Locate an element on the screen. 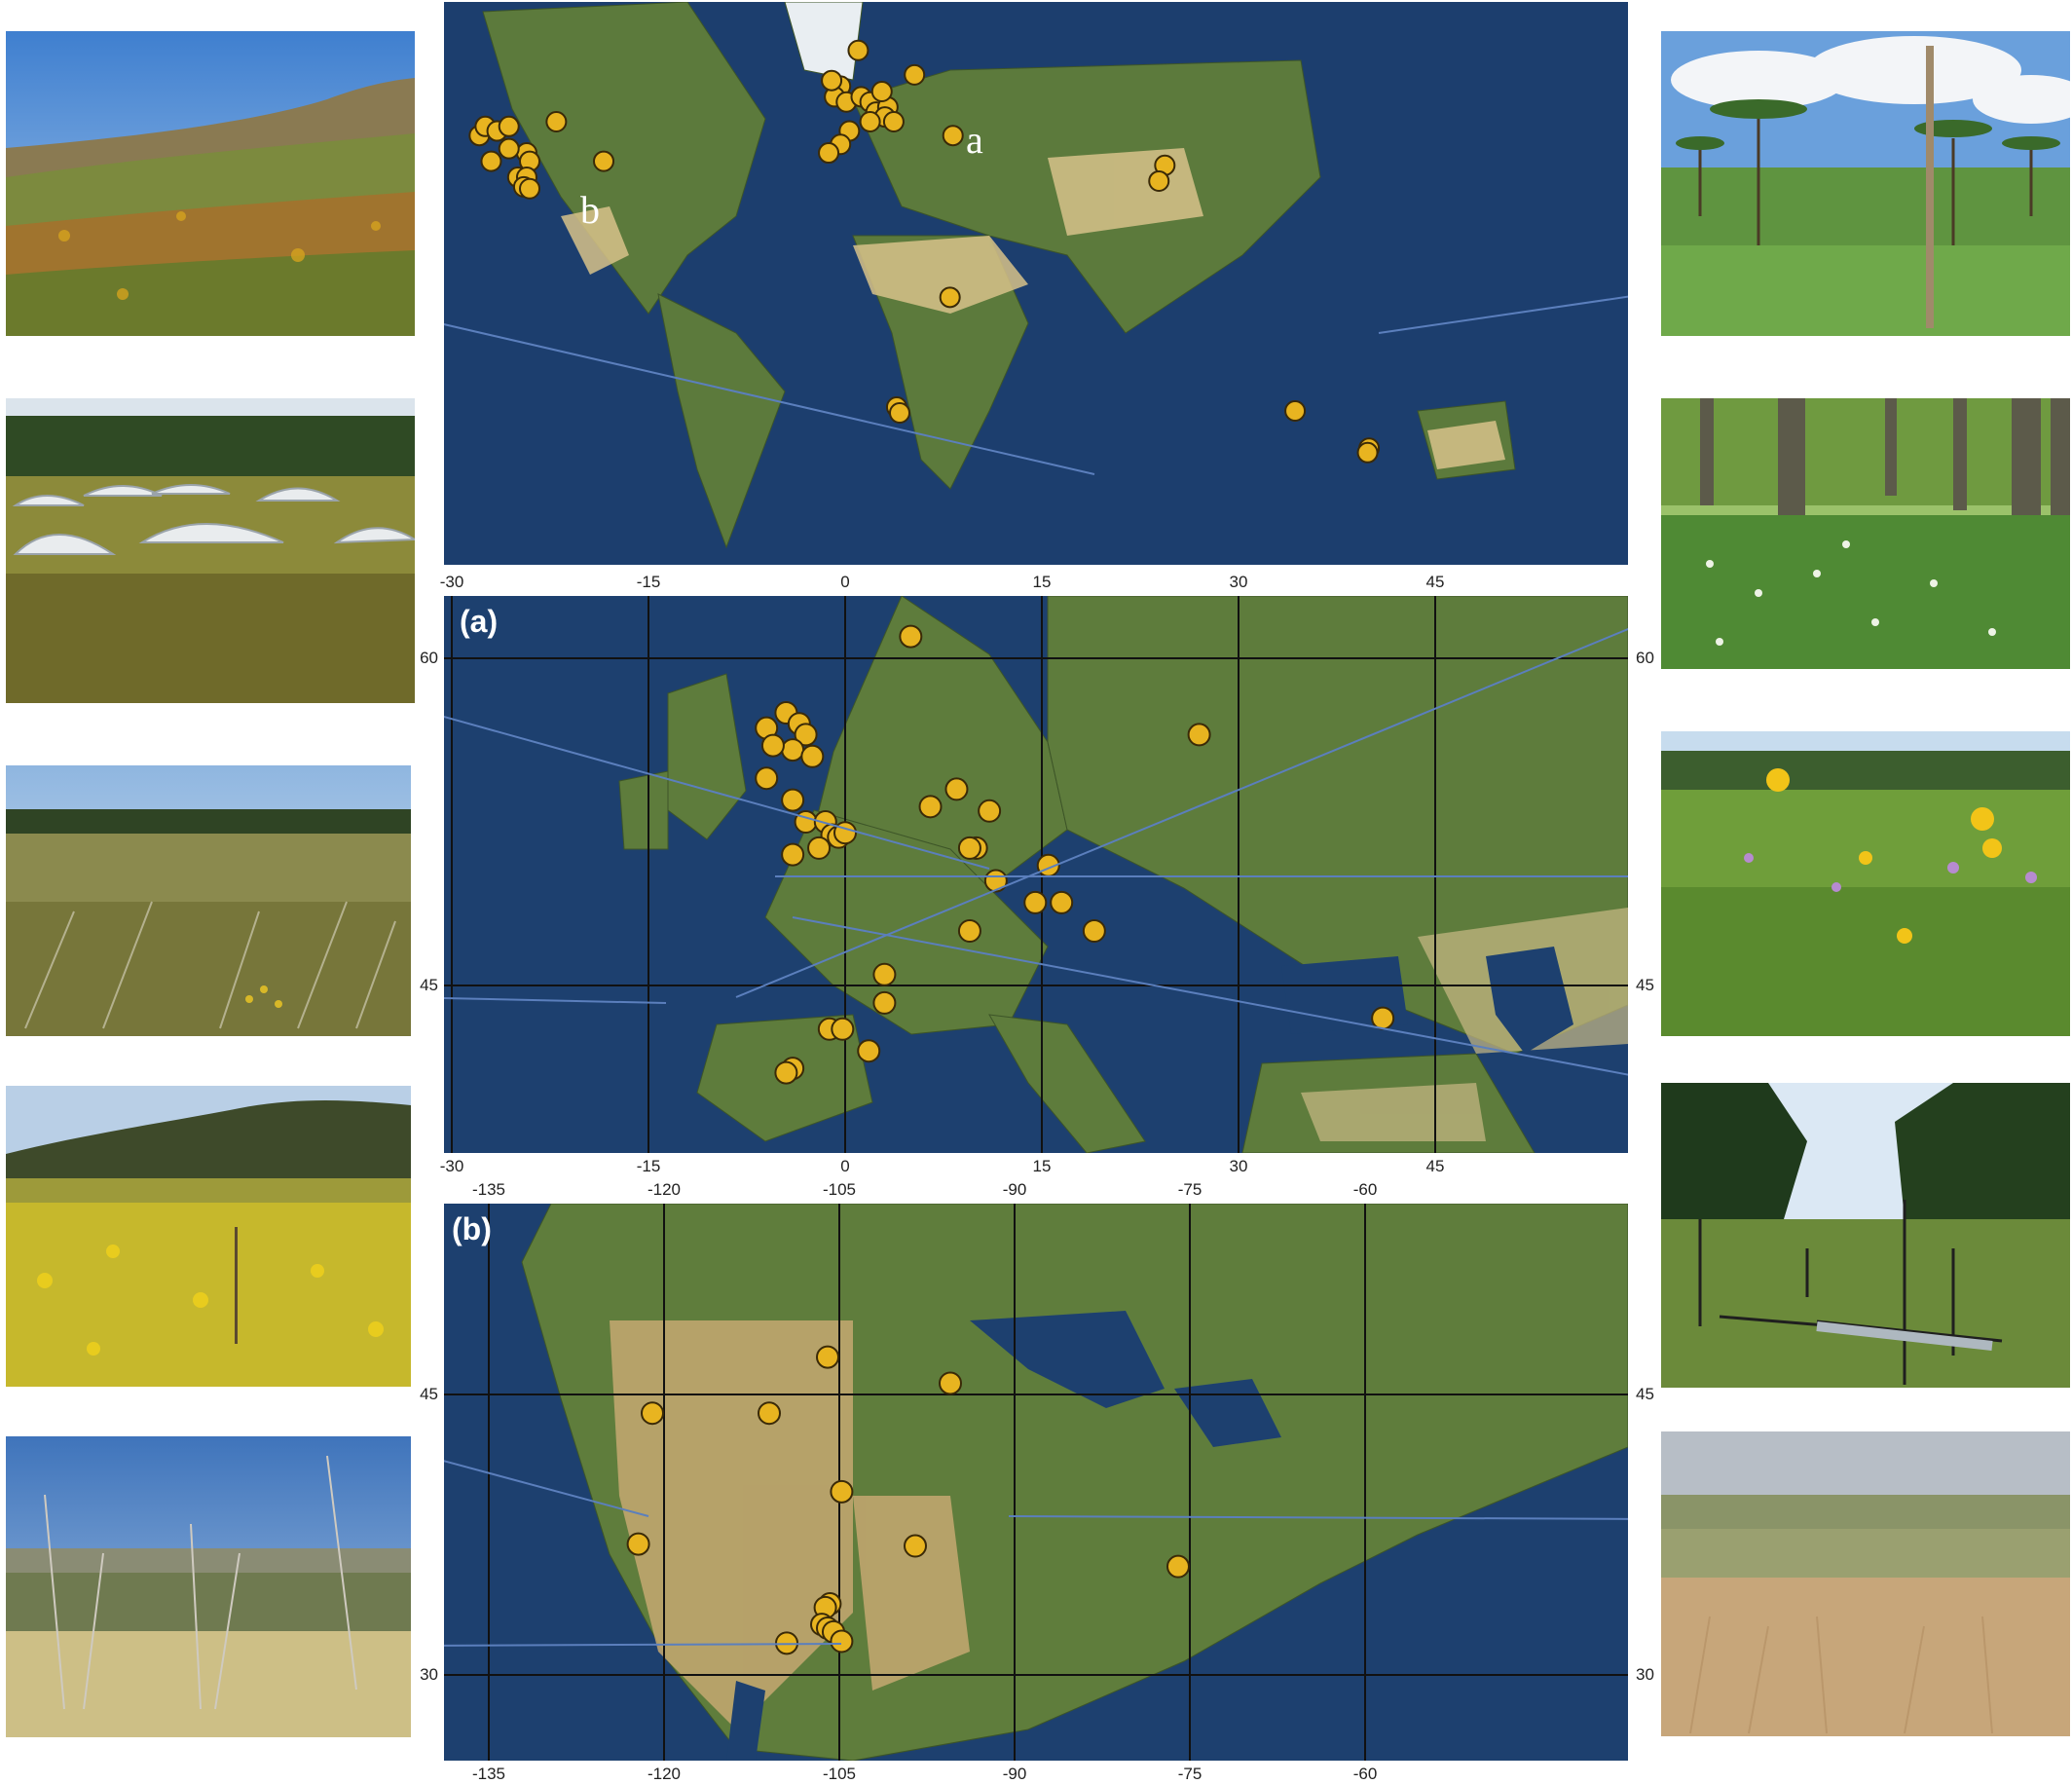  panel-b-label: (b) is located at coordinates (472, 1229).